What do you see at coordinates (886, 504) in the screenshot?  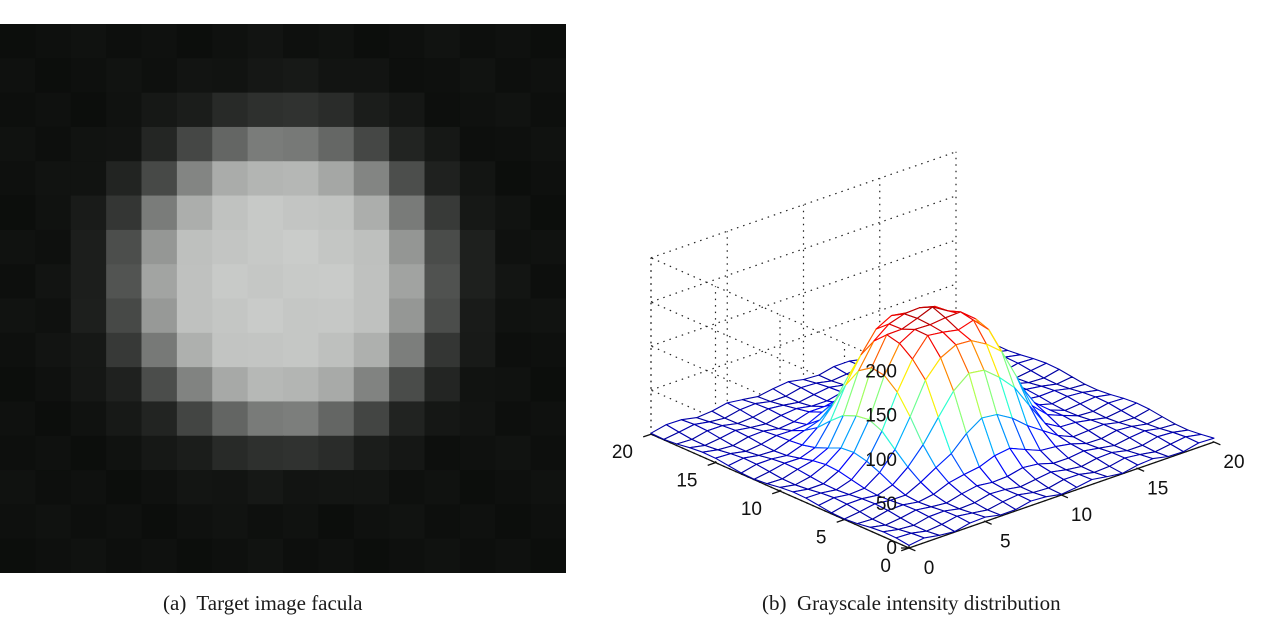 I see `z-tick-label: 50` at bounding box center [886, 504].